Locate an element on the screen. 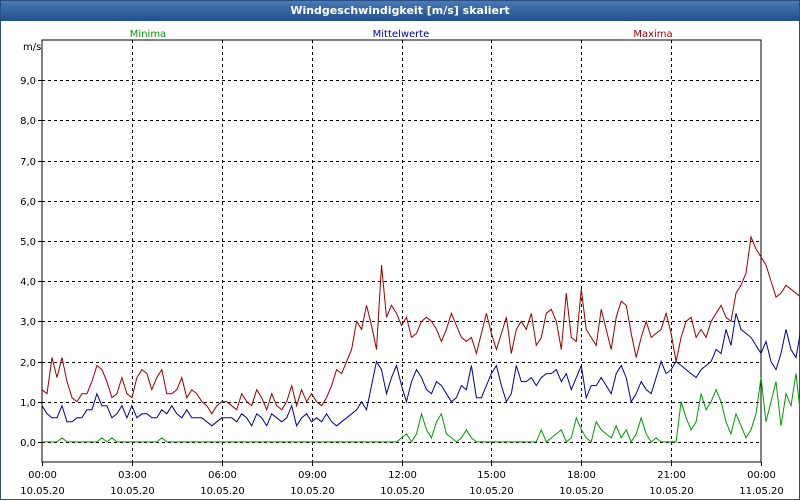  y-tick-label: 9,0 is located at coordinates (28, 81).